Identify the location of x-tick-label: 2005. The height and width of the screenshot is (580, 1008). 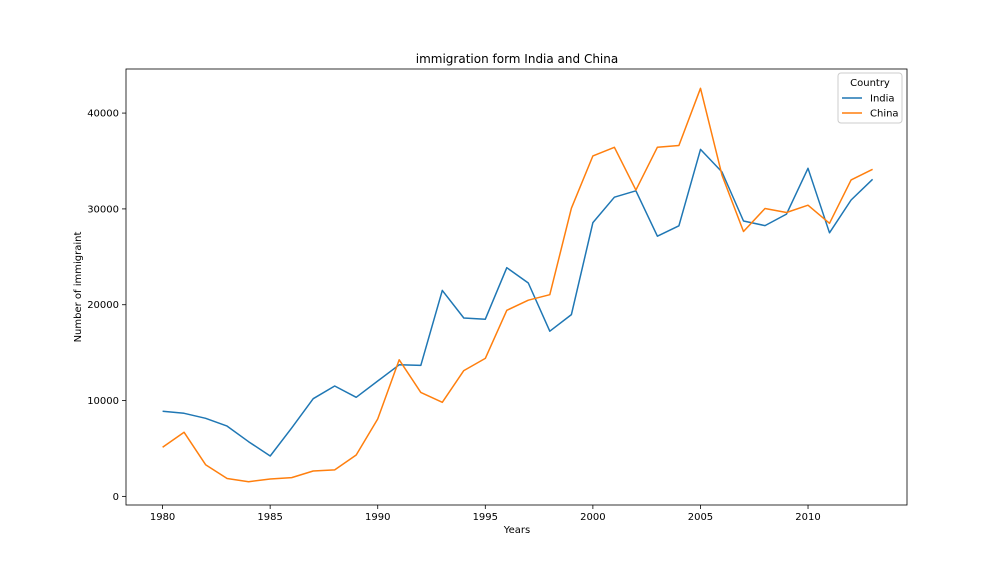
(700, 517).